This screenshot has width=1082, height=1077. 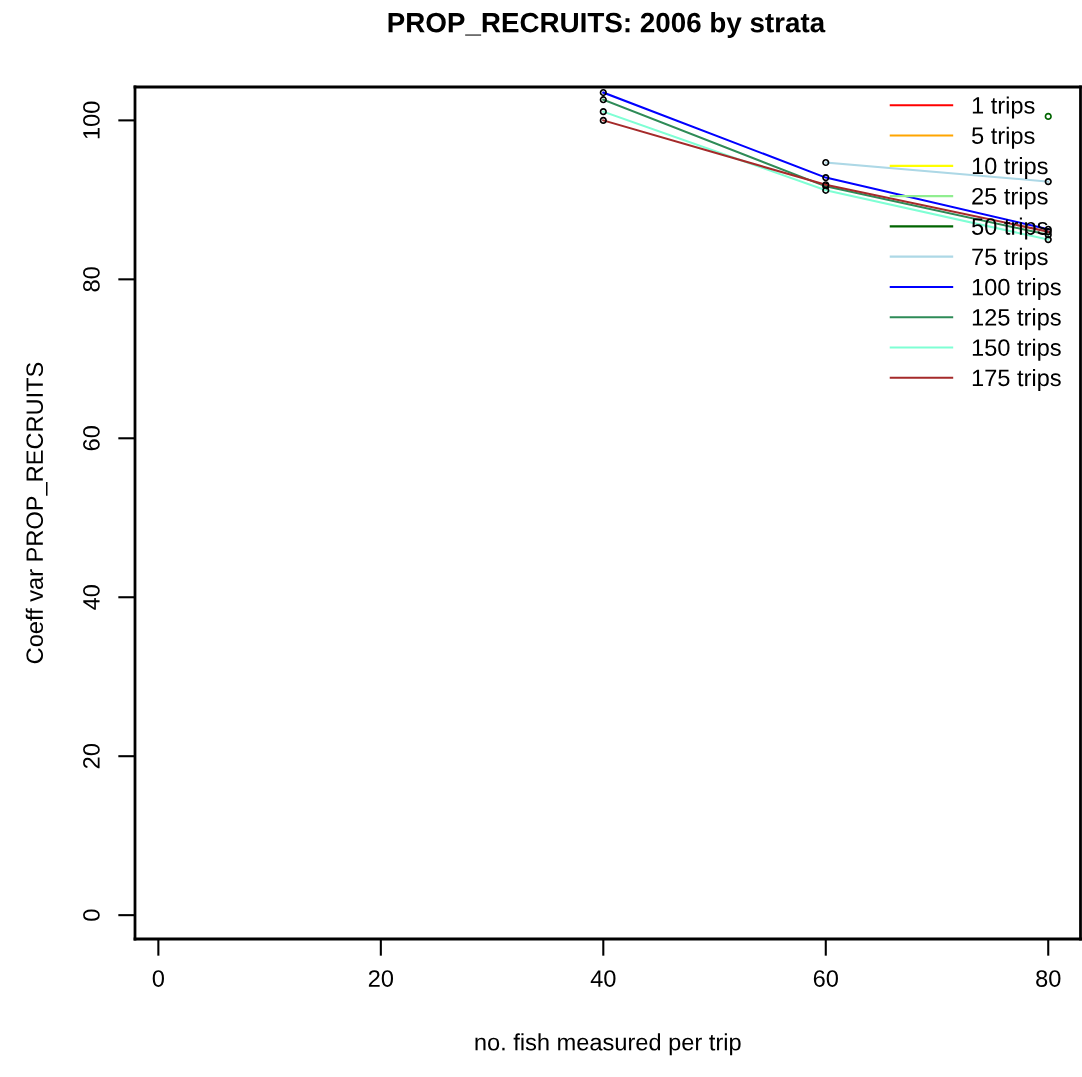 What do you see at coordinates (381, 978) in the screenshot?
I see `x-tick-label: 20` at bounding box center [381, 978].